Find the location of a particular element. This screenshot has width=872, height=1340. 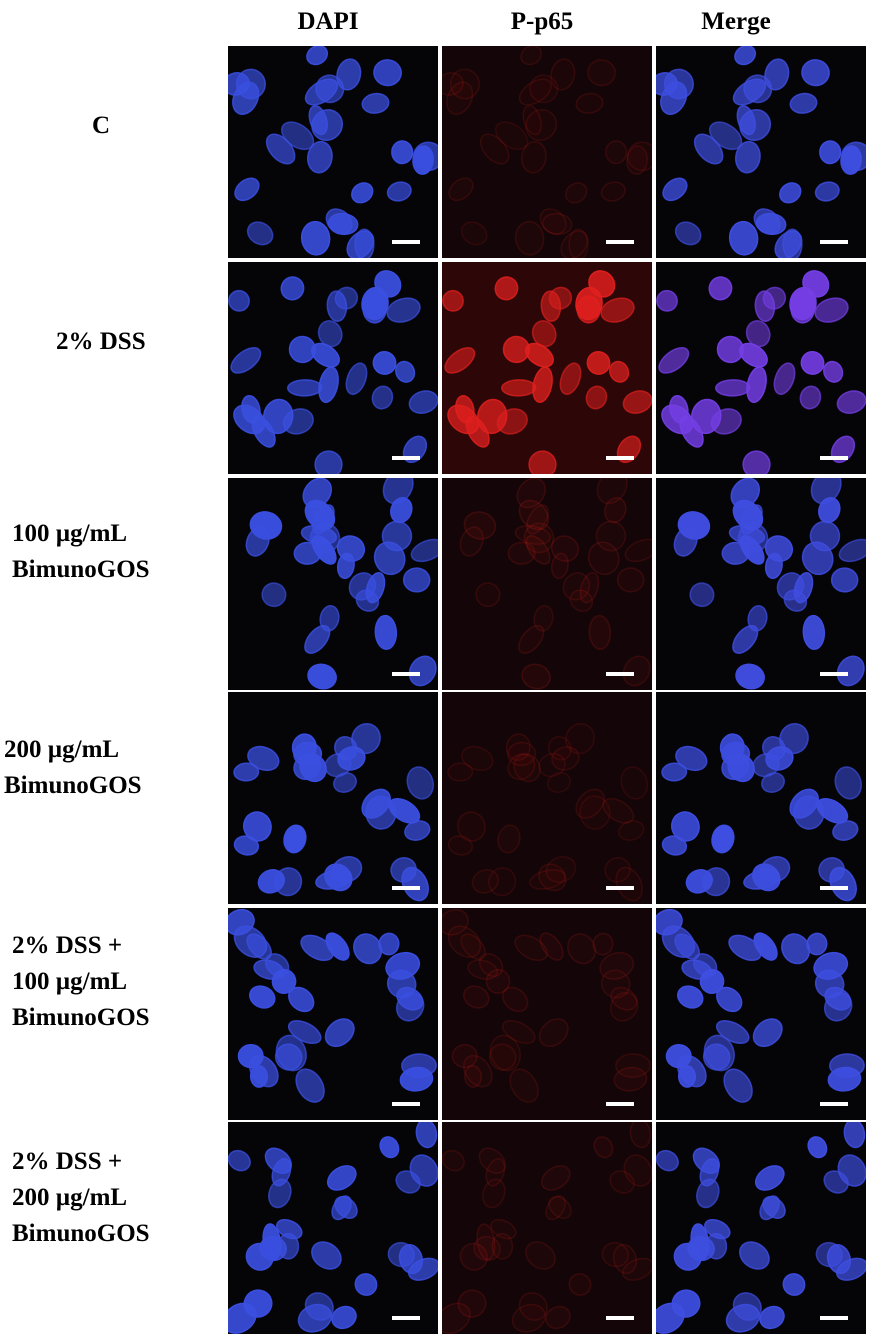

column-header-merge: Merge is located at coordinates (736, 21).